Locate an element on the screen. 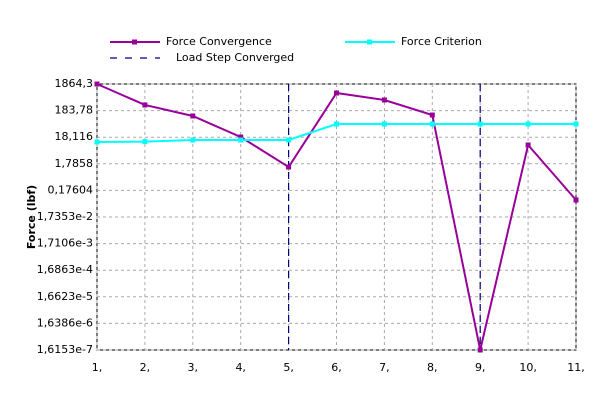 The width and height of the screenshot is (600, 400). legend-label: Force Convergence is located at coordinates (219, 41).